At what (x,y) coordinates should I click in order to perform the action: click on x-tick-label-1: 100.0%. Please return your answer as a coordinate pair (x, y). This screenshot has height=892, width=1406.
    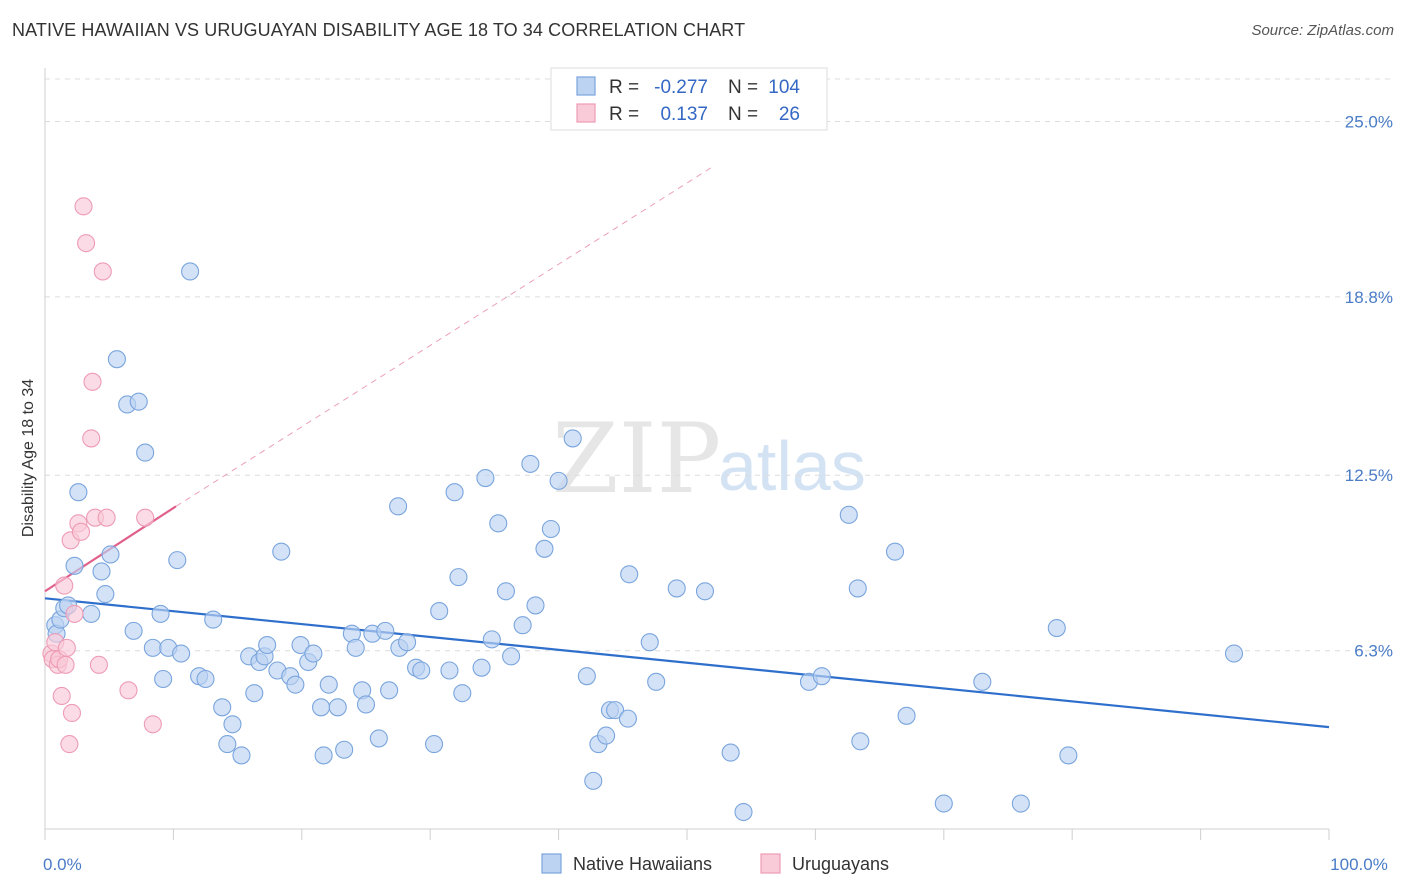
    Looking at the image, I should click on (1359, 864).